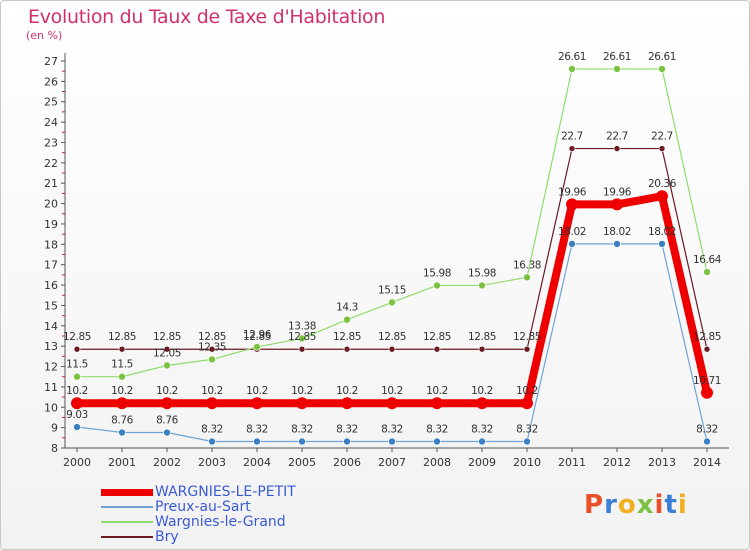 The width and height of the screenshot is (750, 550). What do you see at coordinates (572, 232) in the screenshot?
I see `data-label-preux-au-sart: 18.02` at bounding box center [572, 232].